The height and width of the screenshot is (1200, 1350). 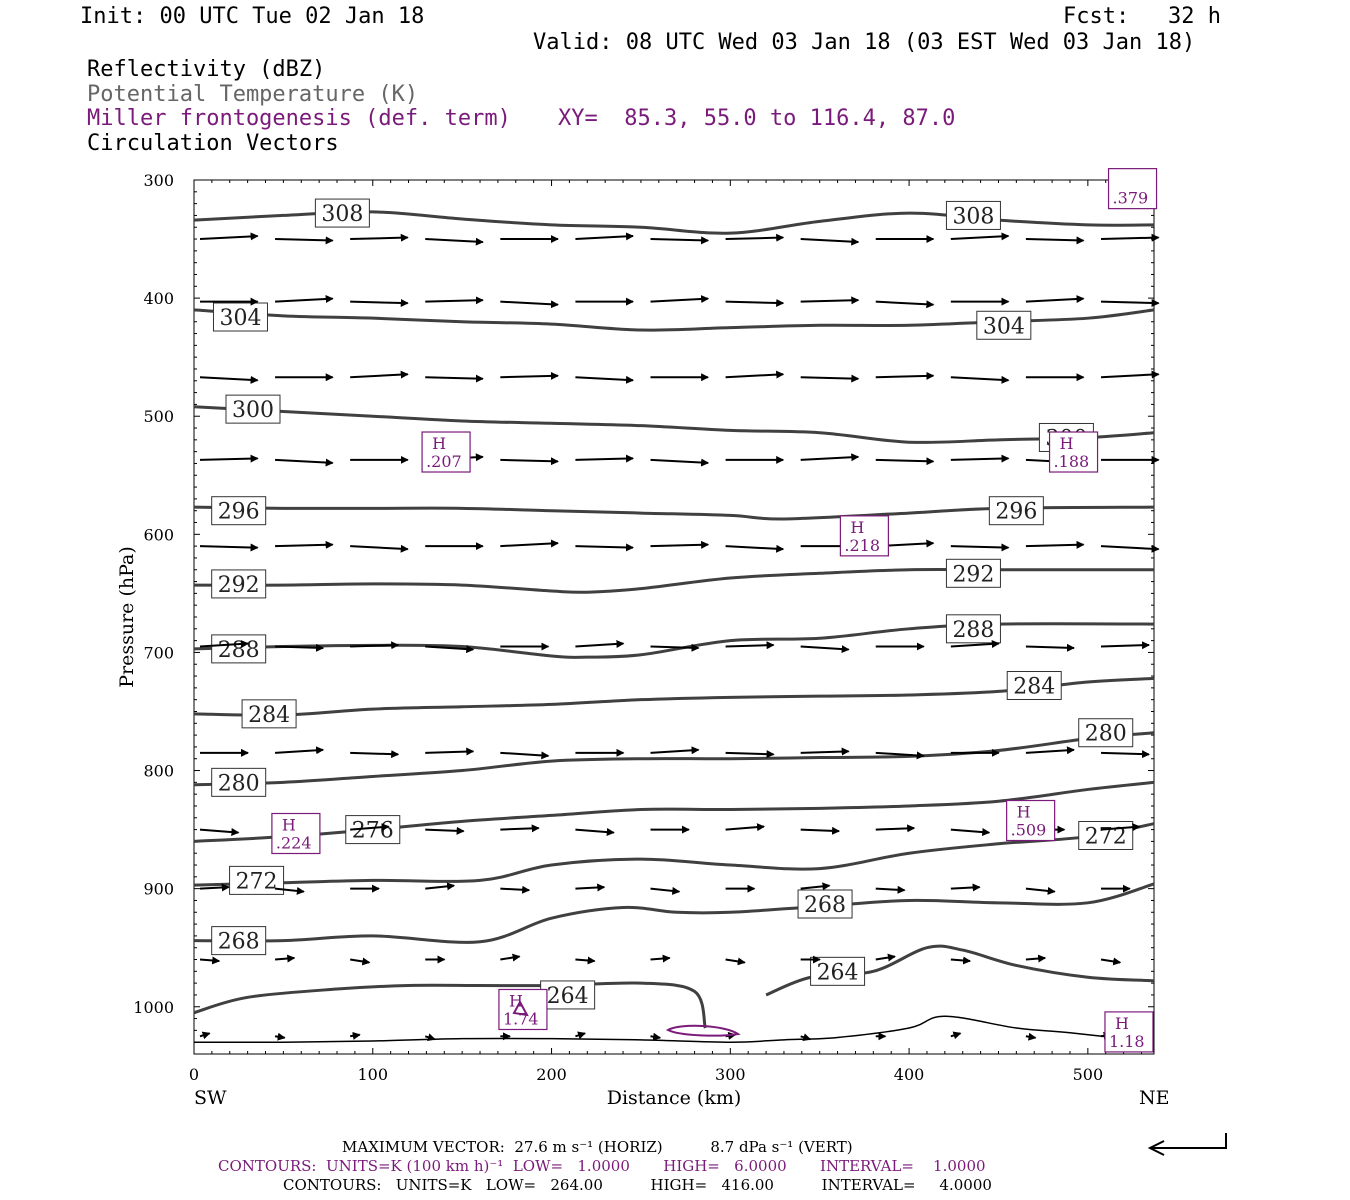 What do you see at coordinates (1154, 1098) in the screenshot?
I see `x-end-label-right: NE` at bounding box center [1154, 1098].